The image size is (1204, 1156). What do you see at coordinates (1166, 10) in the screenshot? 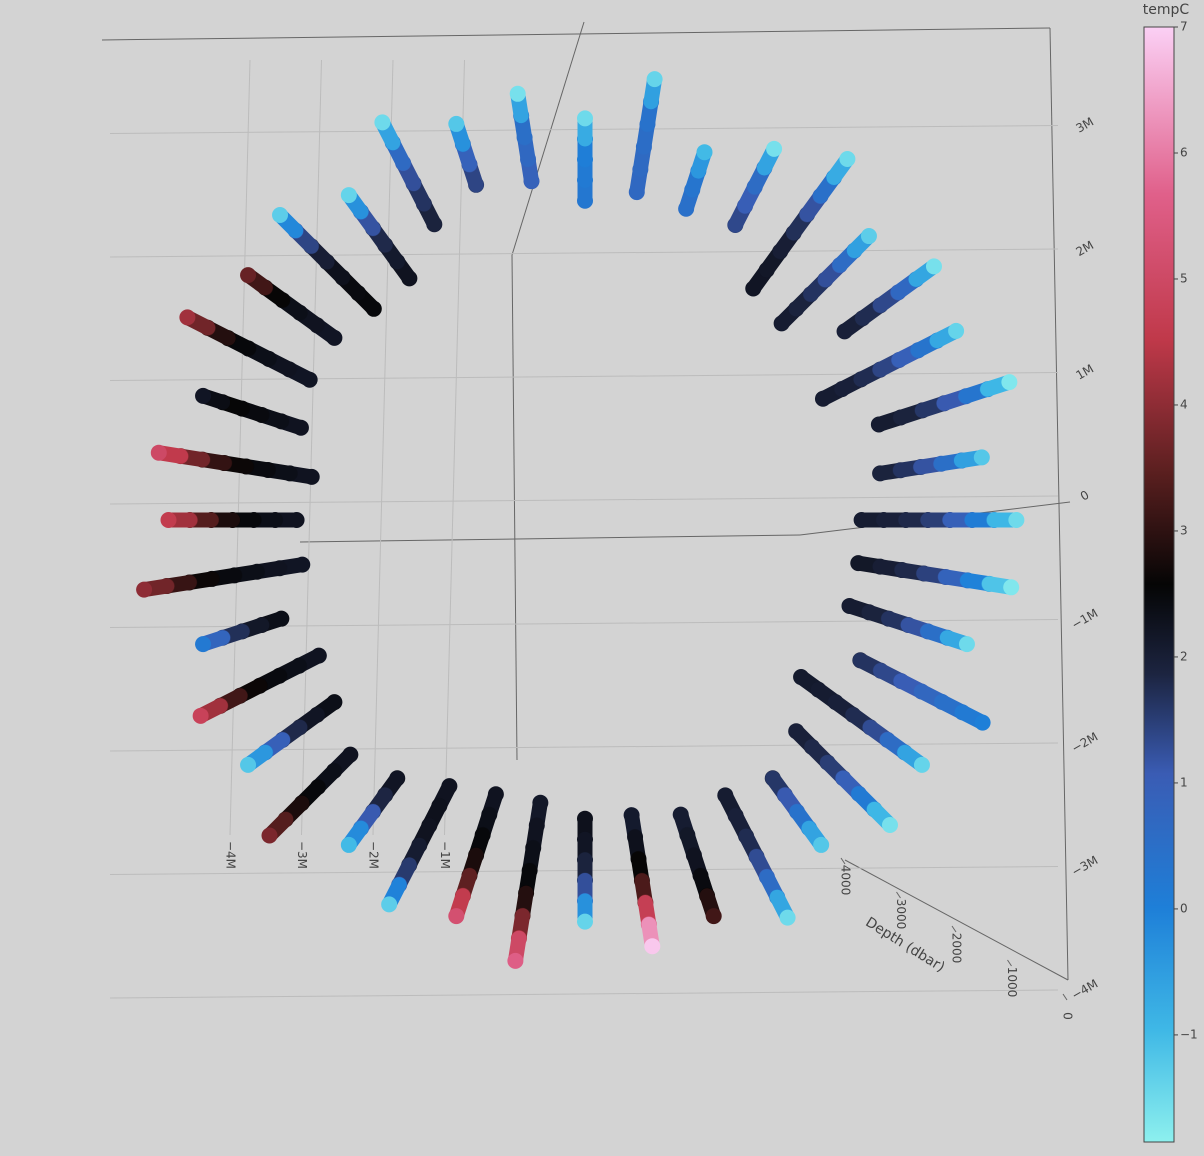
I see `colorbar-title: tempC` at bounding box center [1166, 10].